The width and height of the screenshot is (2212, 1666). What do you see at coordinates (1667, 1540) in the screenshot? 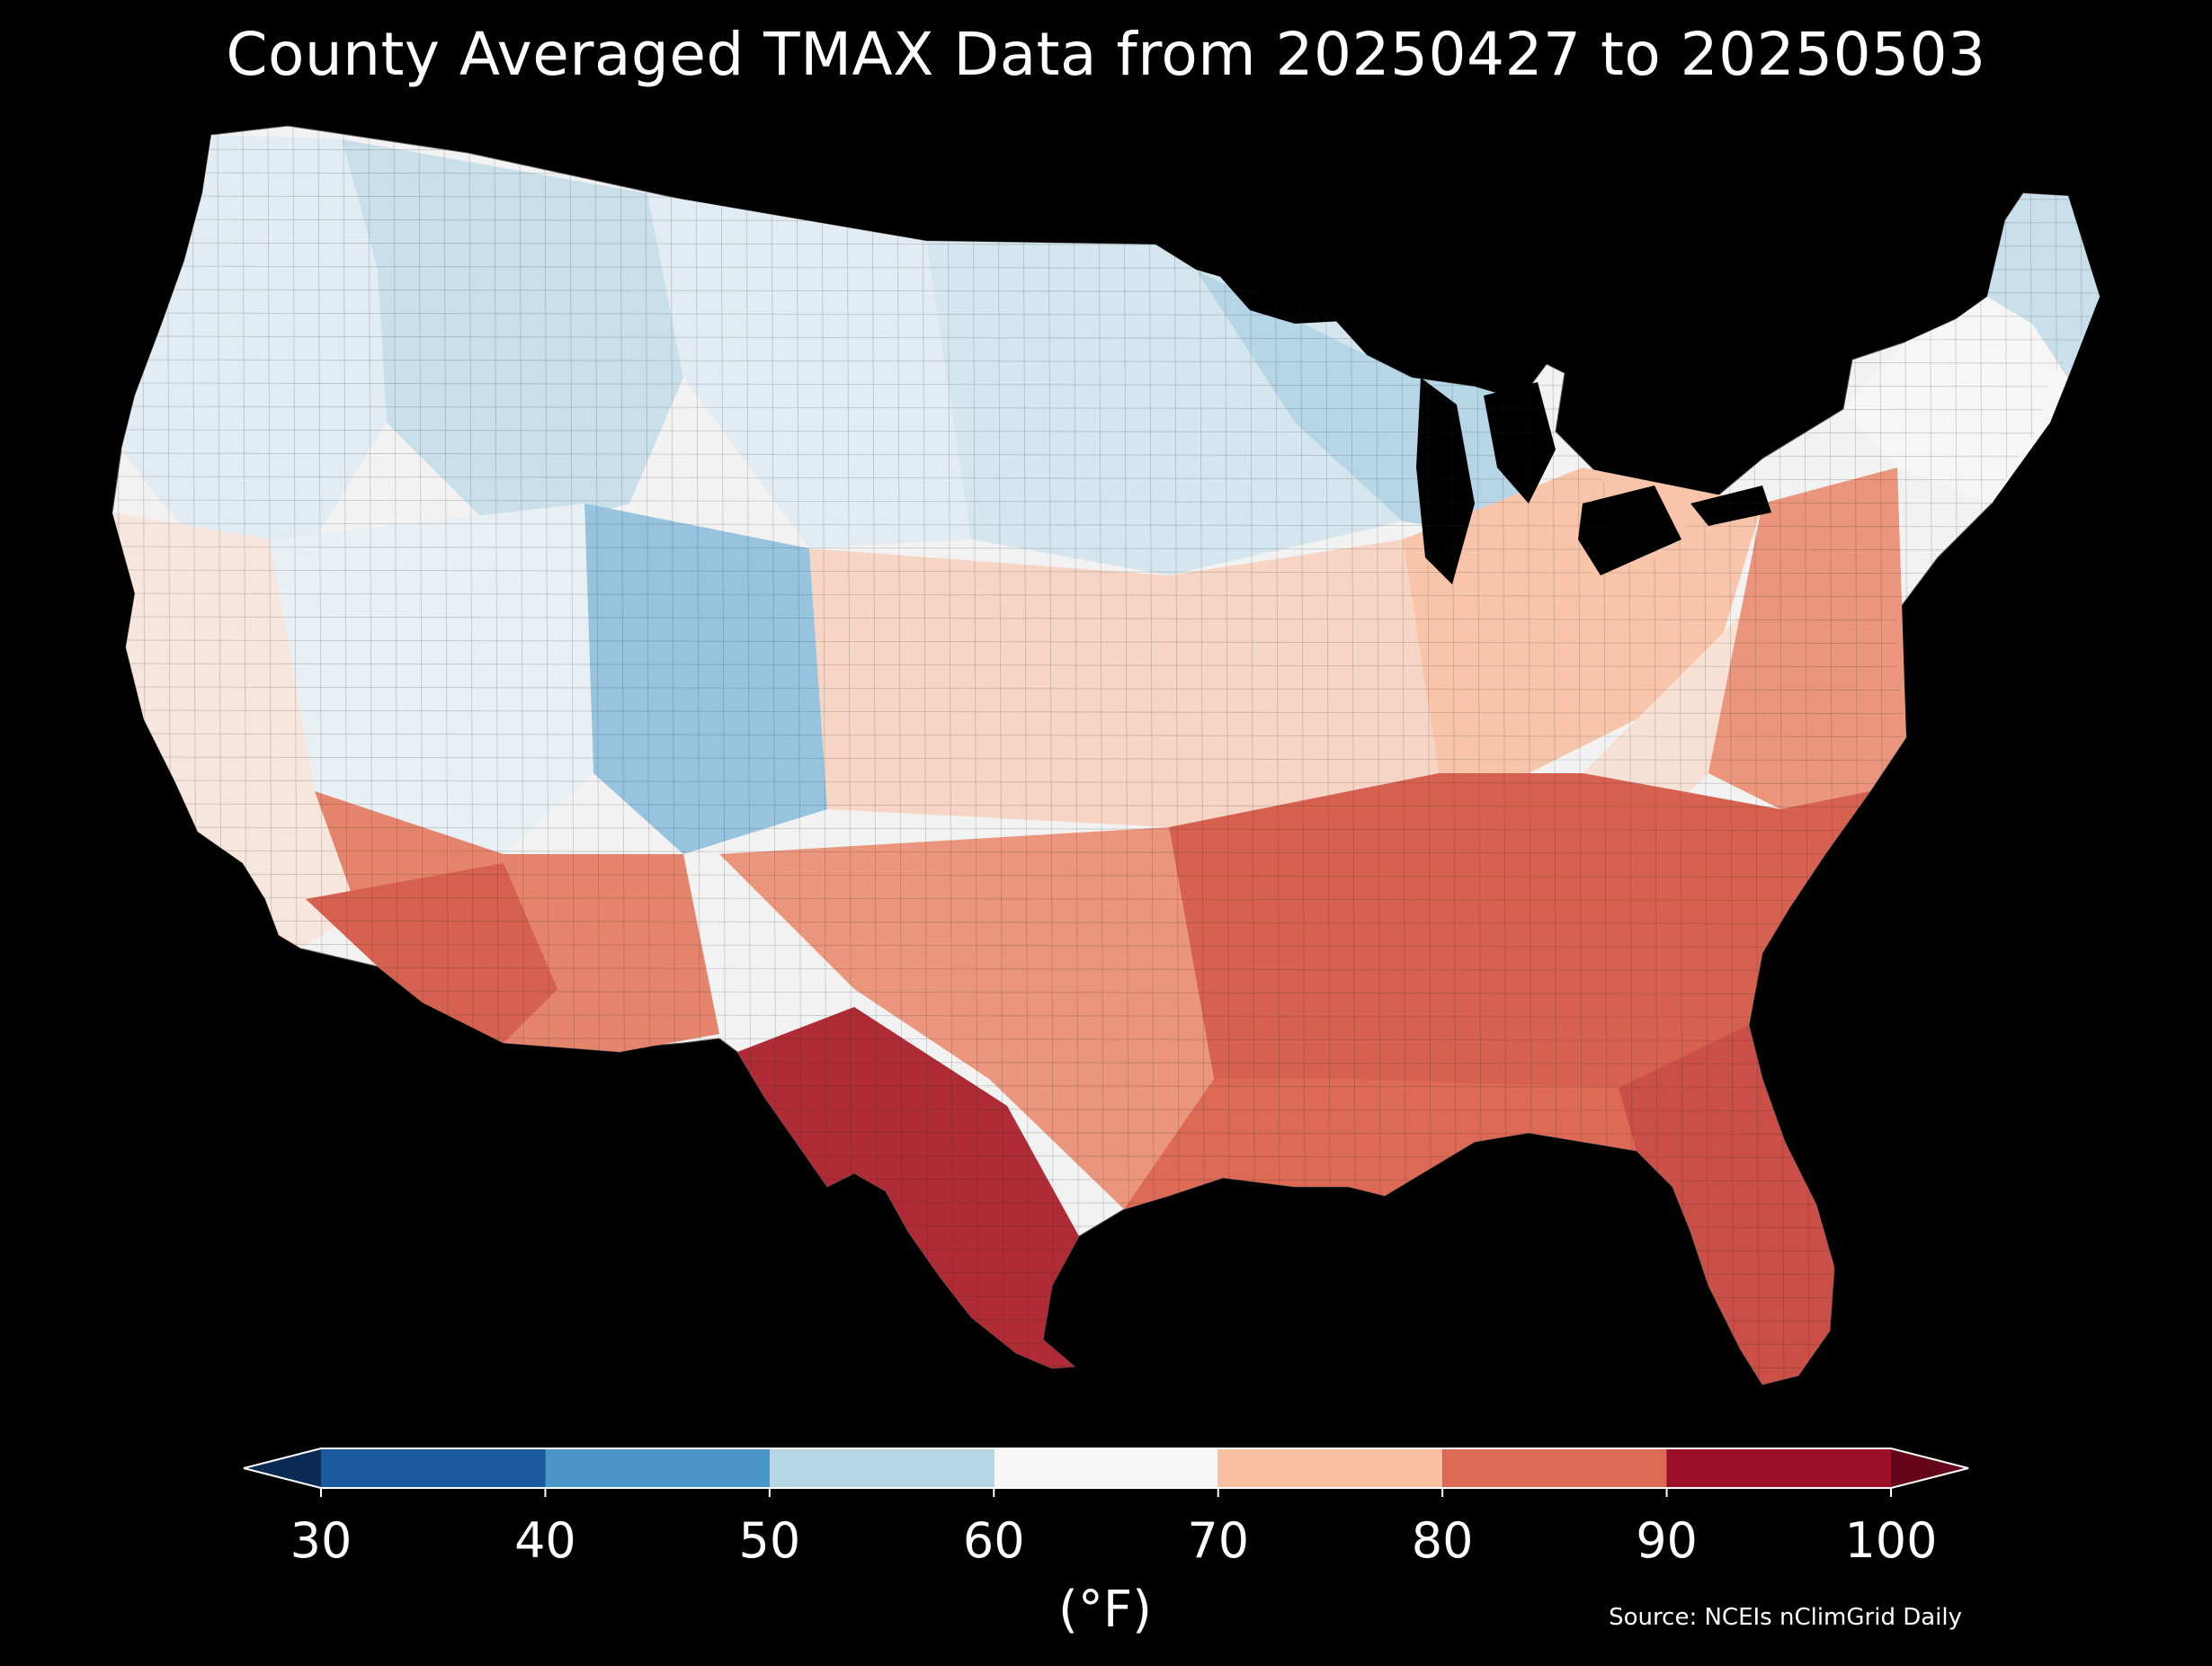
I see `colorbar-tick-label: 90` at bounding box center [1667, 1540].